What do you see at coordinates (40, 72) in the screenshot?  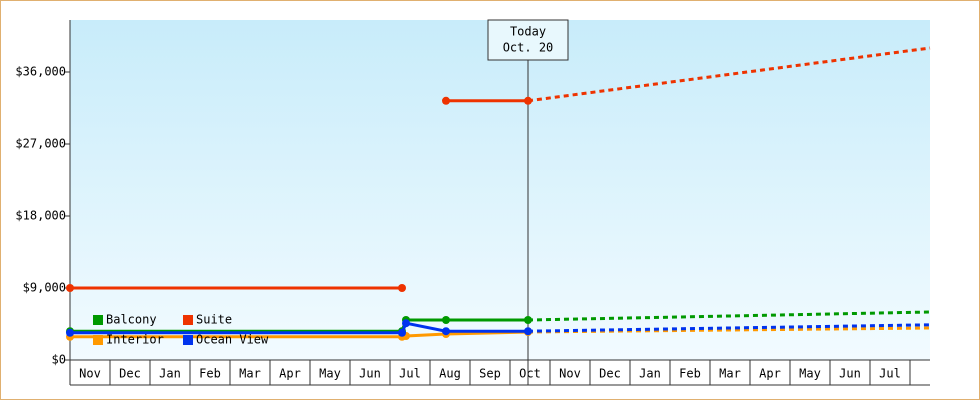 I see `y-tick-label: $36,000` at bounding box center [40, 72].